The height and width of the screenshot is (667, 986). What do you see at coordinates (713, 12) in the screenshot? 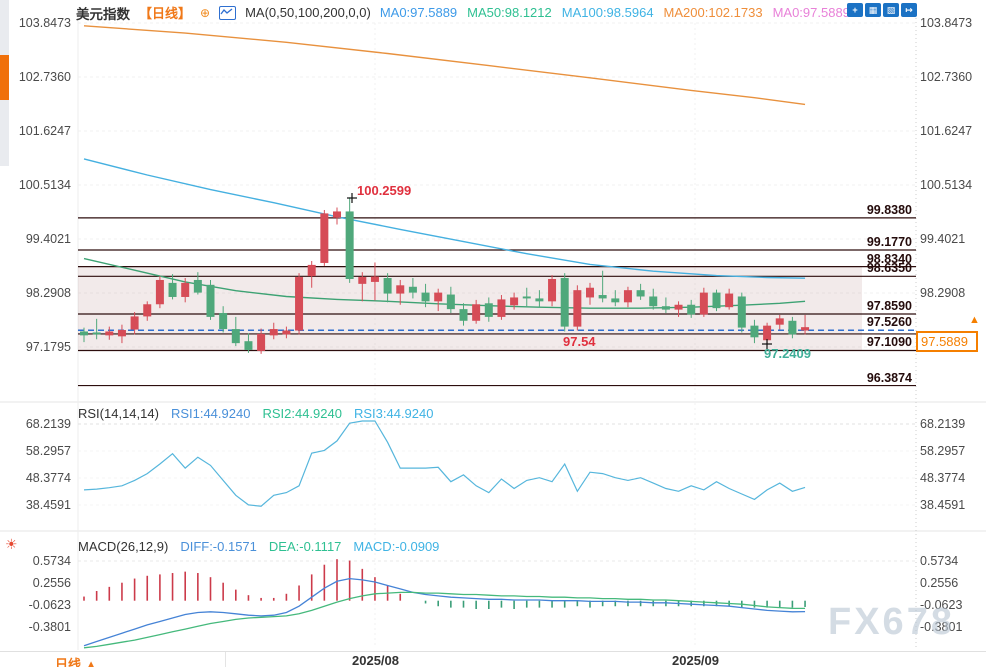
I see `ma-value-label: MA200:102.1733` at bounding box center [713, 12].